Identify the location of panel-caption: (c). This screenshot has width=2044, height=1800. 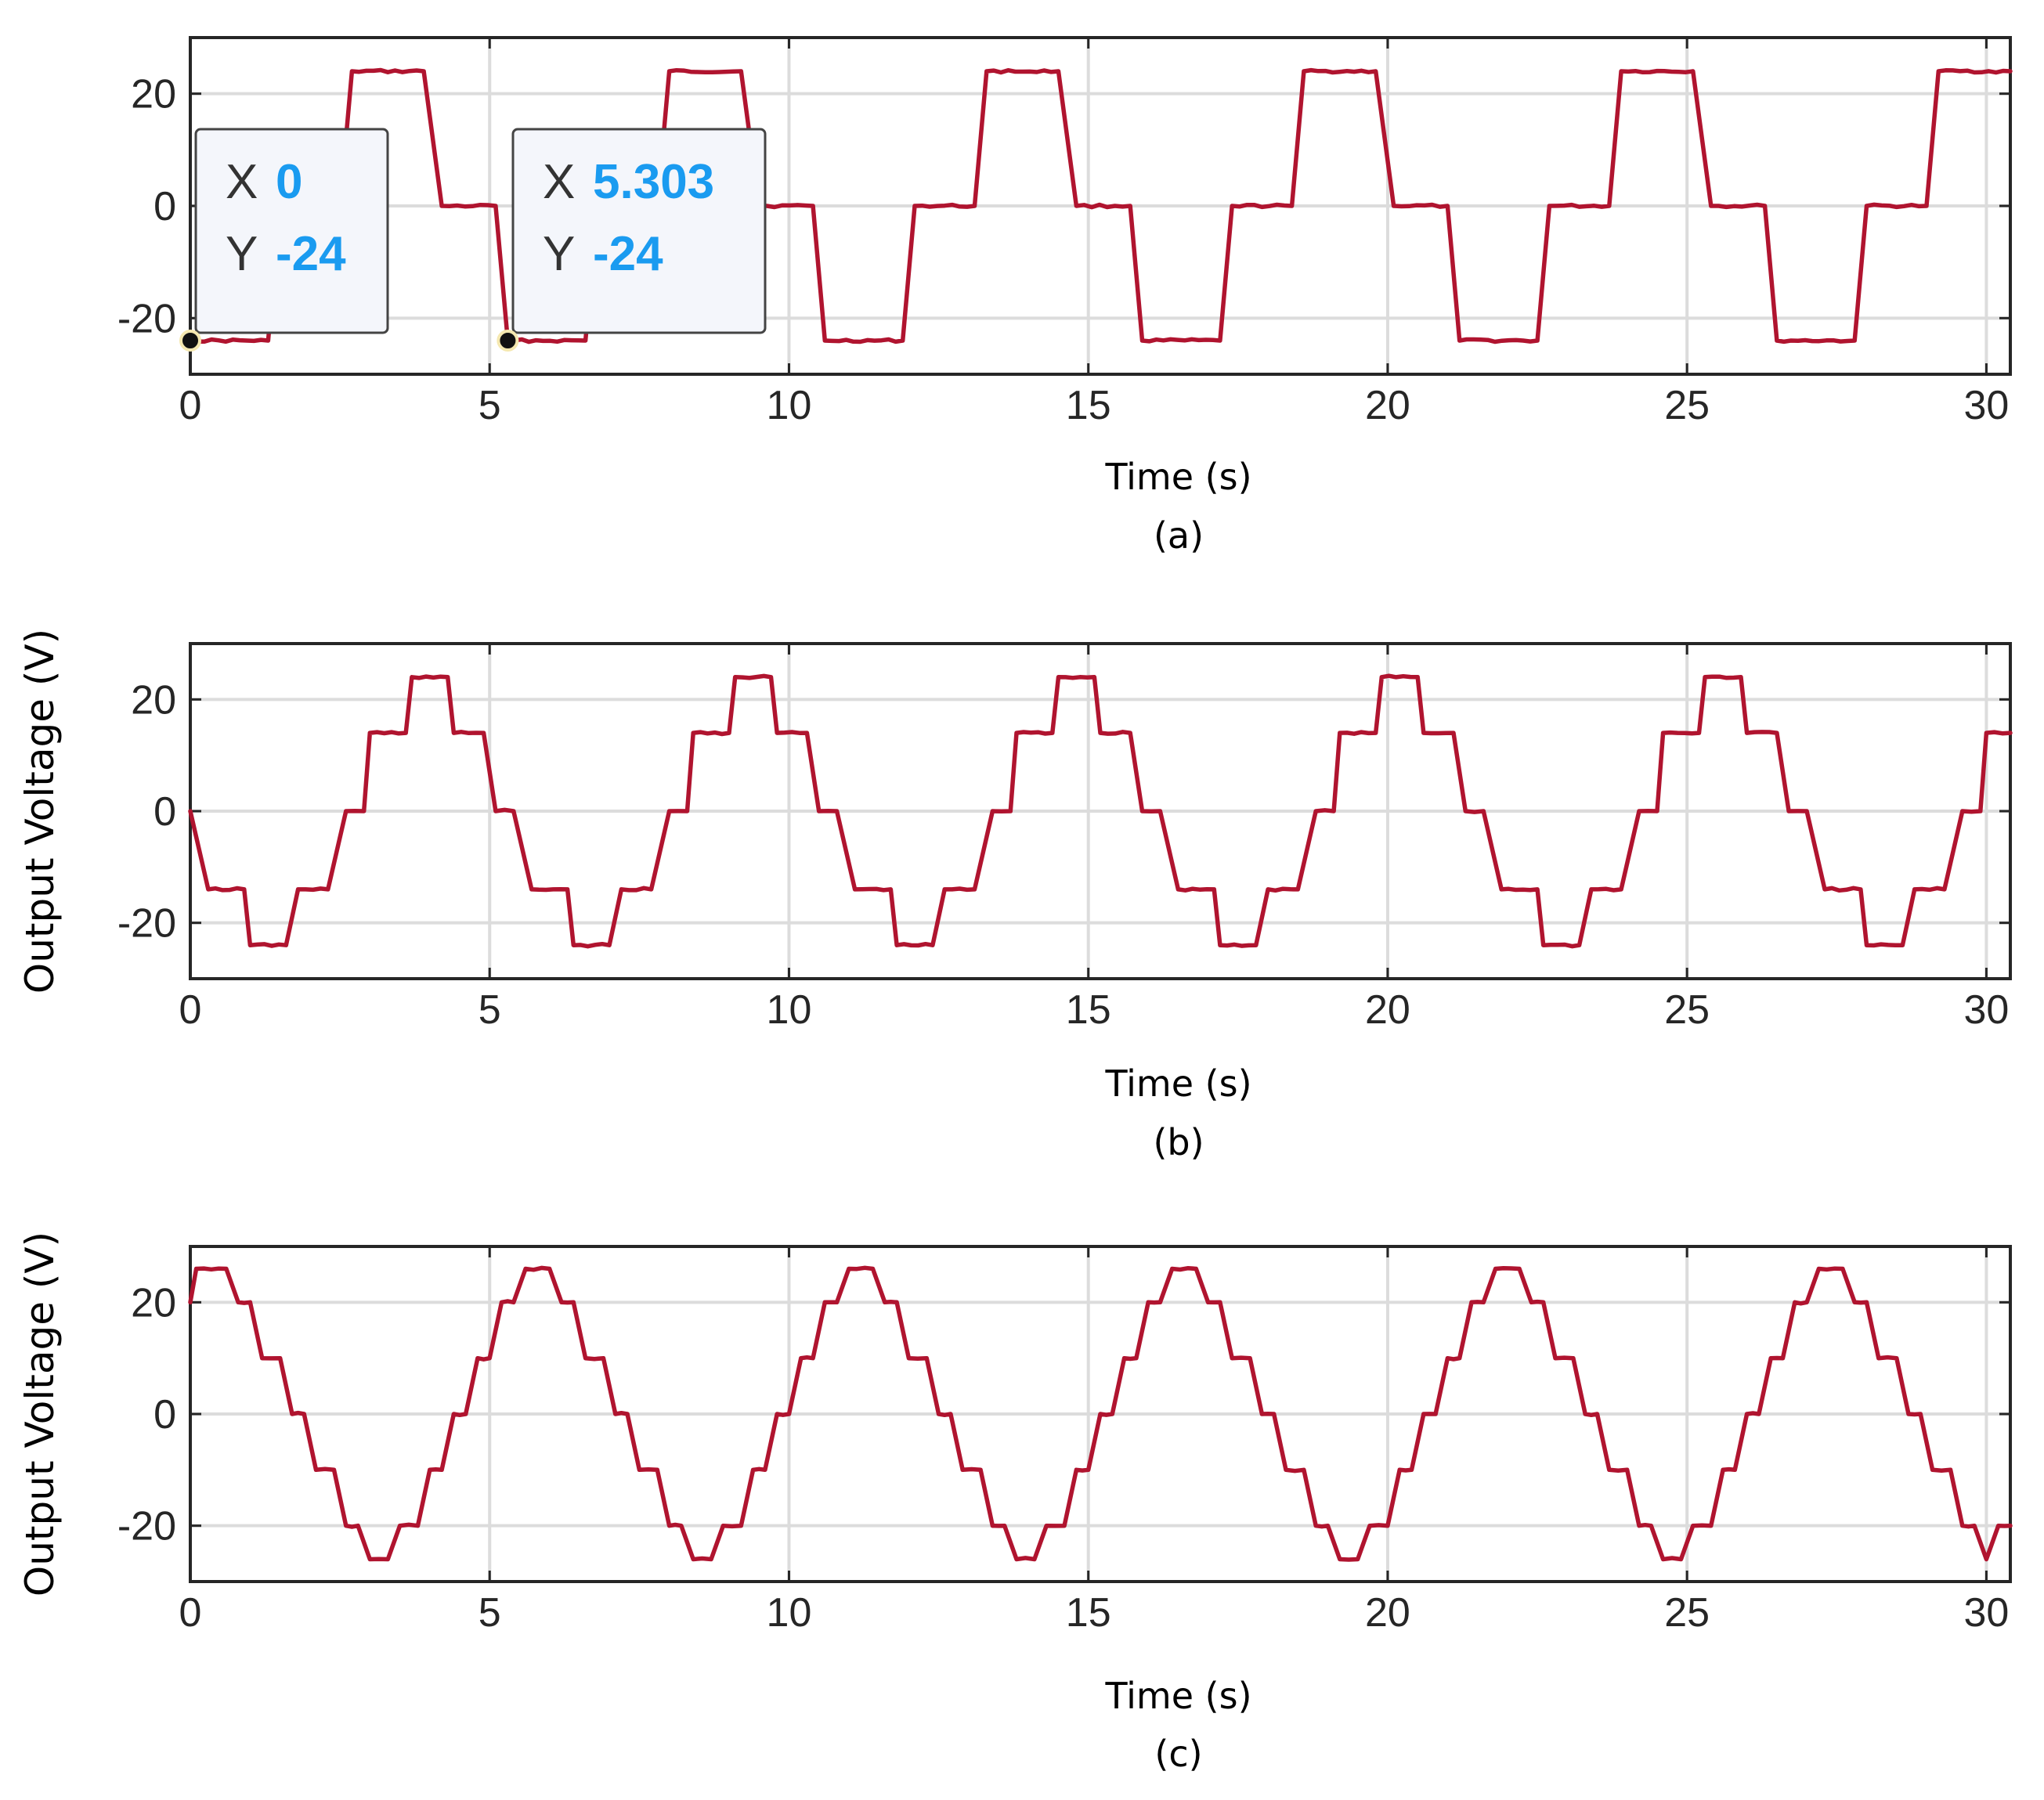
(1178, 1754).